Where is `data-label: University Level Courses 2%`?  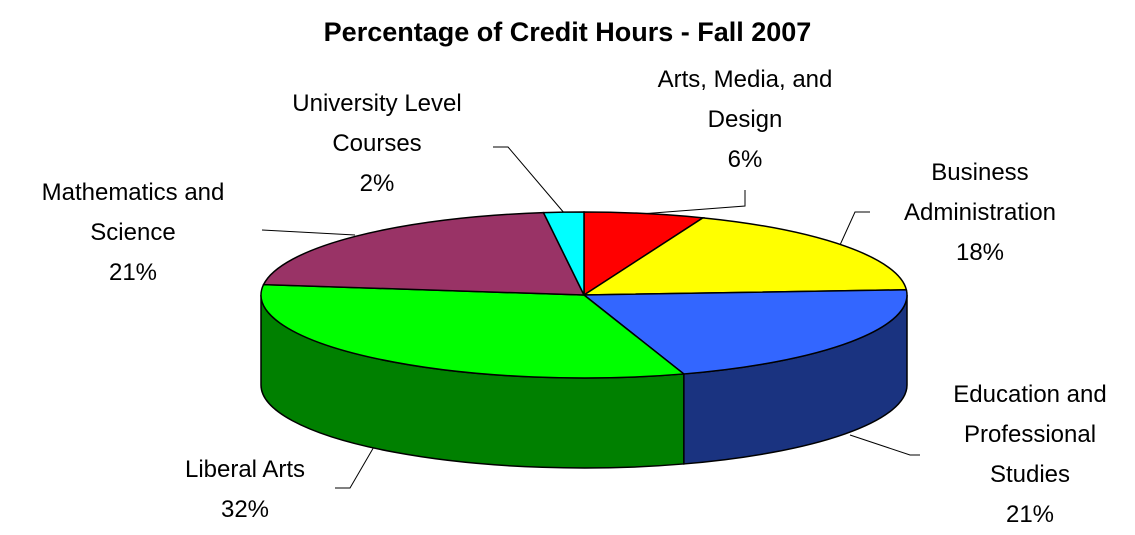
data-label: University Level Courses 2% is located at coordinates (377, 144).